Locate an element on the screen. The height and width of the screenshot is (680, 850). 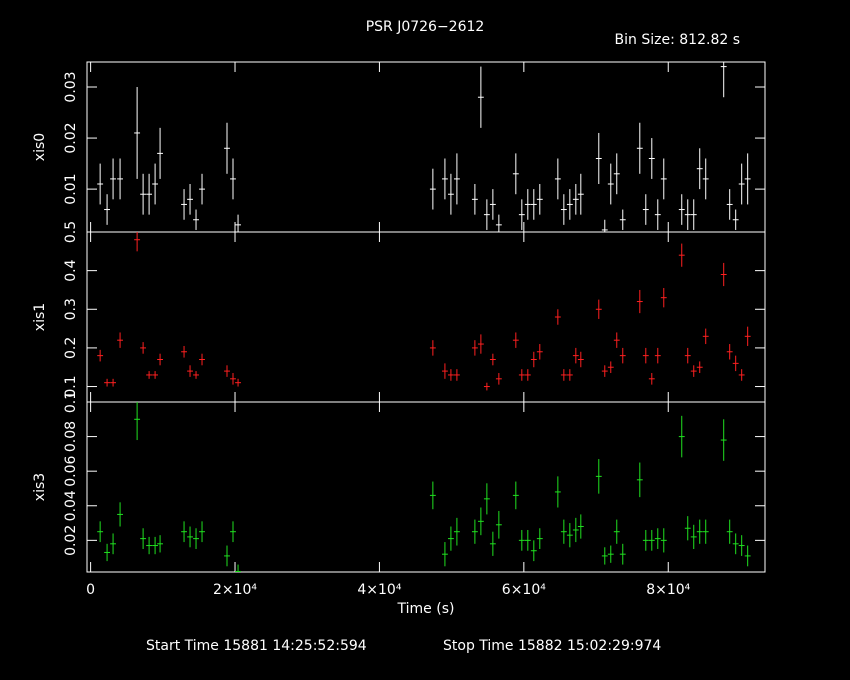
x-tick-label: 0 is located at coordinates (90, 590).